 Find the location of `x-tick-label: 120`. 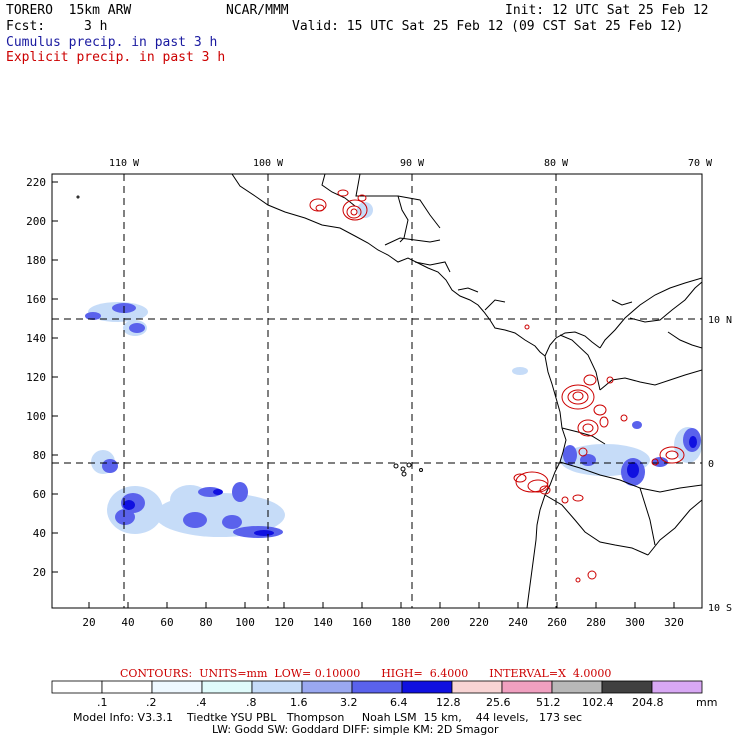

x-tick-label: 120 is located at coordinates (284, 622).